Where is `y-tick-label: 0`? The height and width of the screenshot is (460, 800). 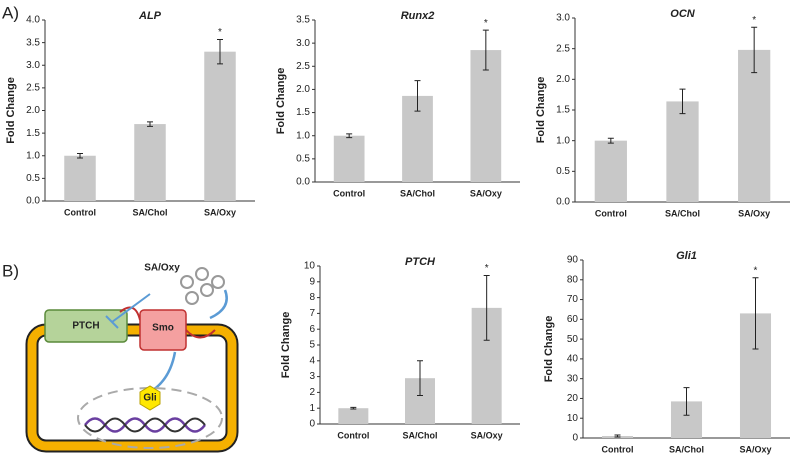
y-tick-label: 0 is located at coordinates (312, 424).